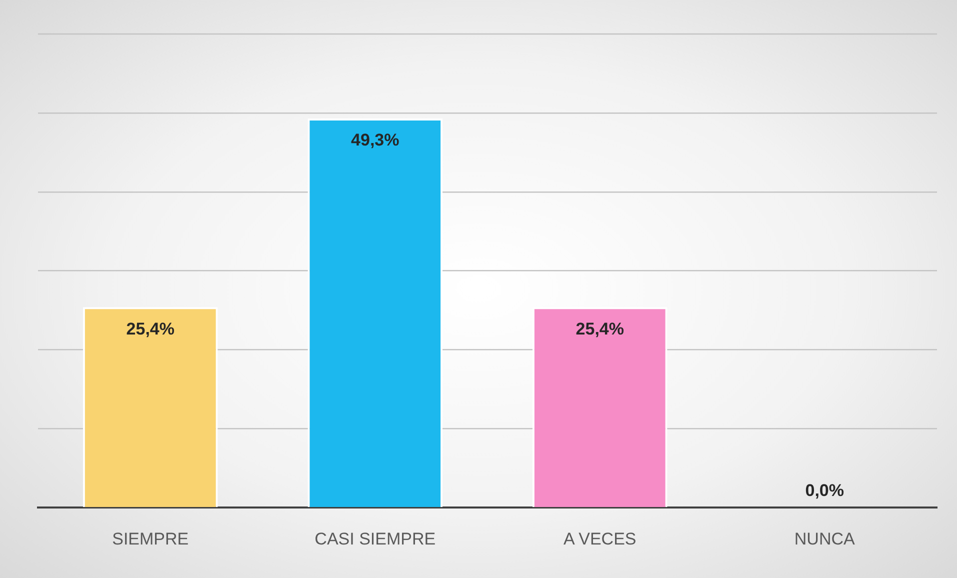 The width and height of the screenshot is (957, 578). Describe the element at coordinates (150, 538) in the screenshot. I see `x-tick-label: SIEMPRE` at that location.